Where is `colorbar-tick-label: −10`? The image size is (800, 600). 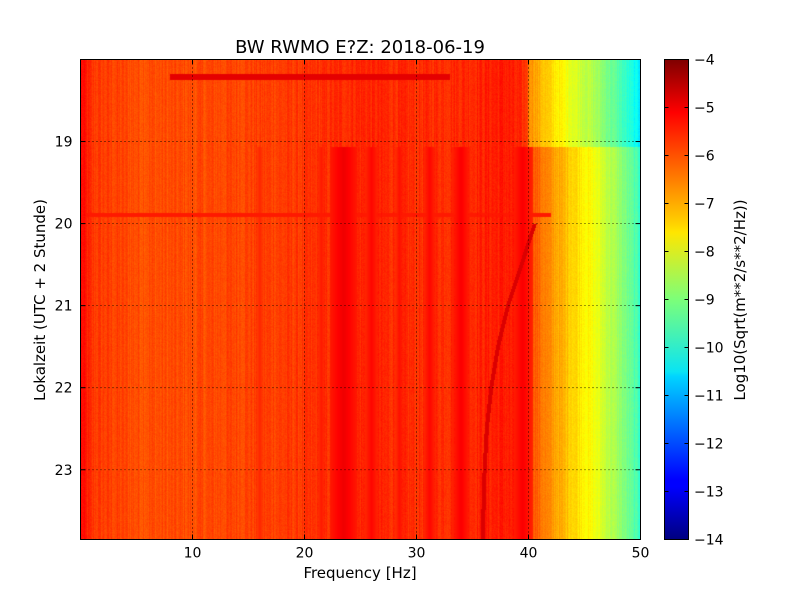 colorbar-tick-label: −10 is located at coordinates (709, 349).